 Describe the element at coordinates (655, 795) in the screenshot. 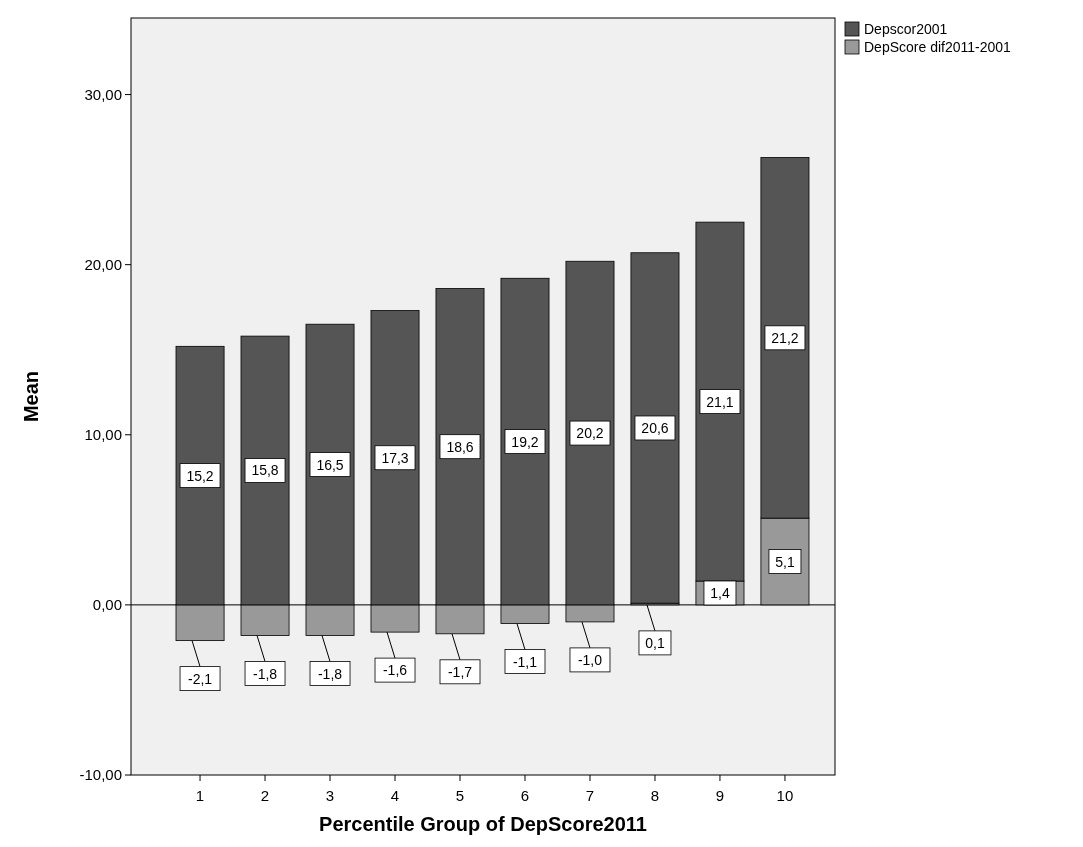

I see `x-tick-label: 8` at that location.